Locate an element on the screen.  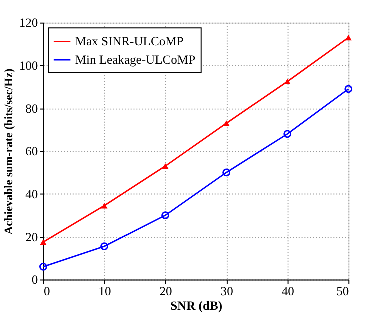
x-tick-label: 20 is located at coordinates (166, 291).